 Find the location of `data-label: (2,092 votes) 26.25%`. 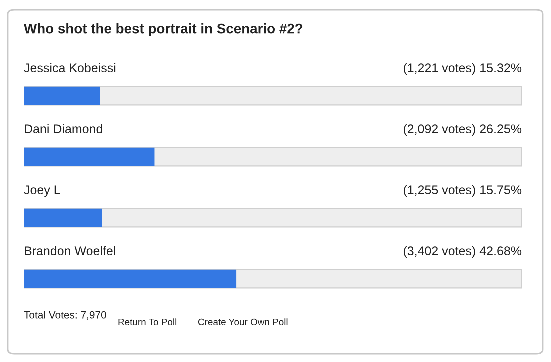

data-label: (2,092 votes) 26.25% is located at coordinates (463, 130).